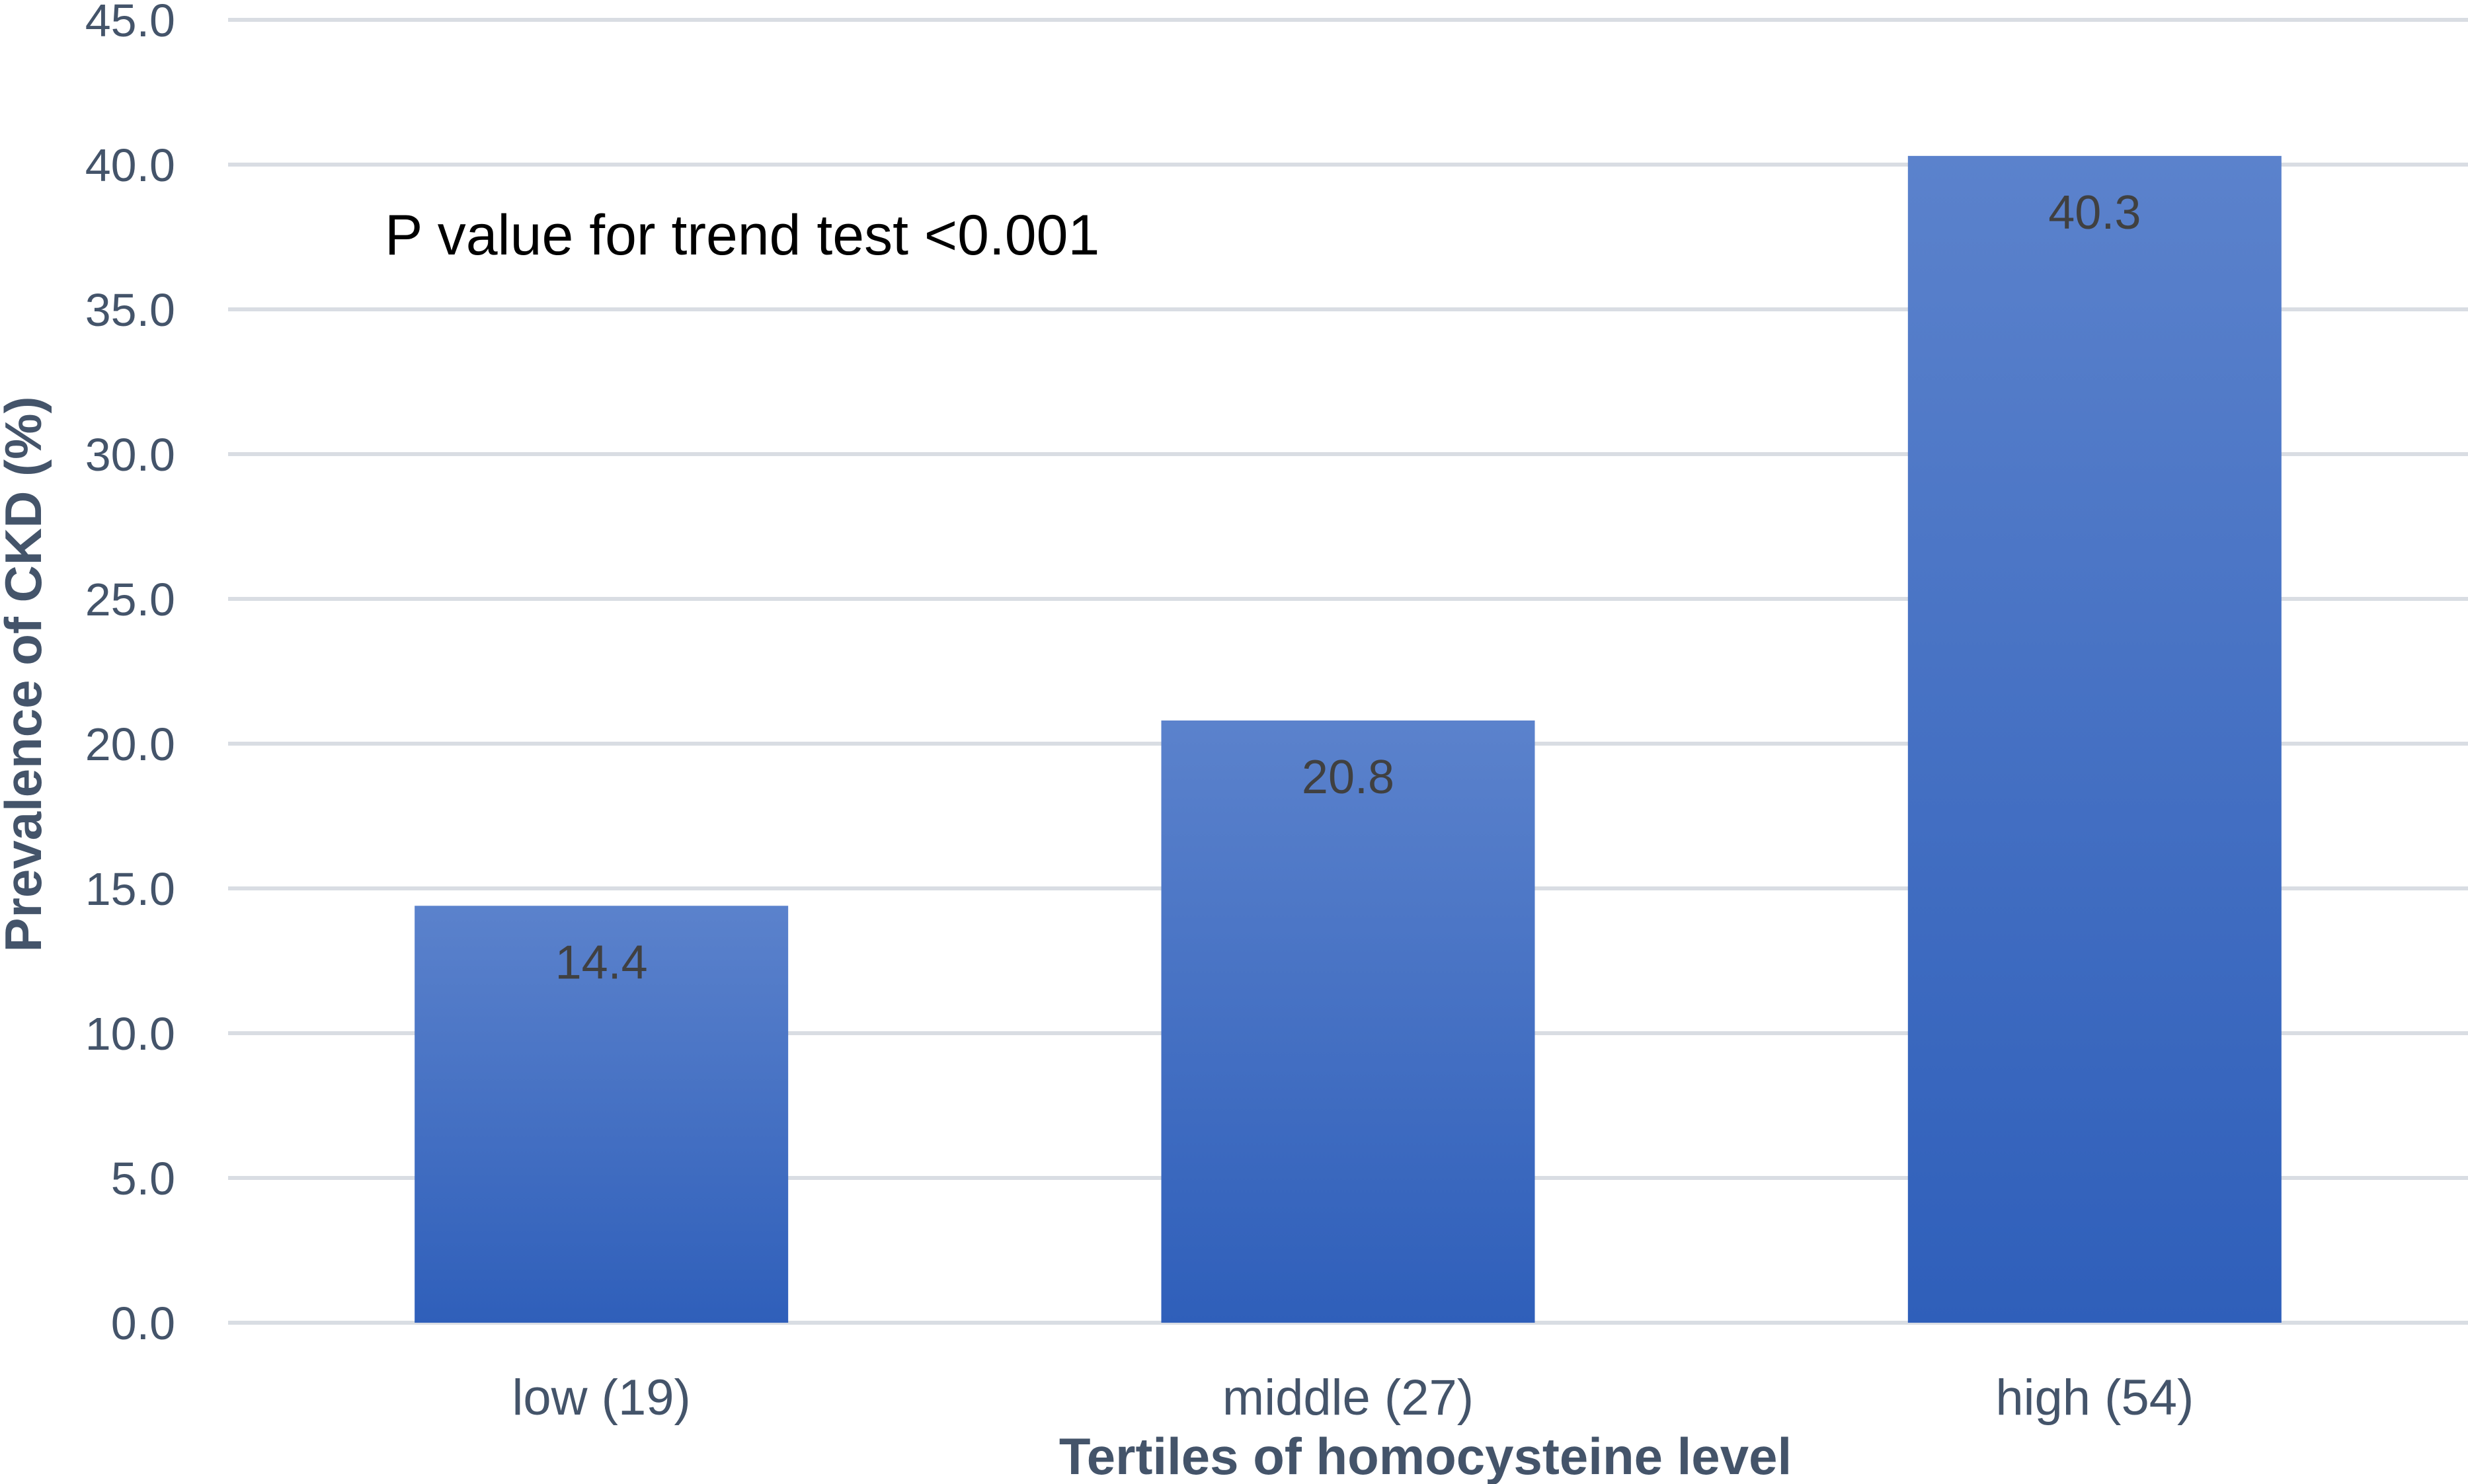  Describe the element at coordinates (1348, 777) in the screenshot. I see `data-label: 20.8` at that location.